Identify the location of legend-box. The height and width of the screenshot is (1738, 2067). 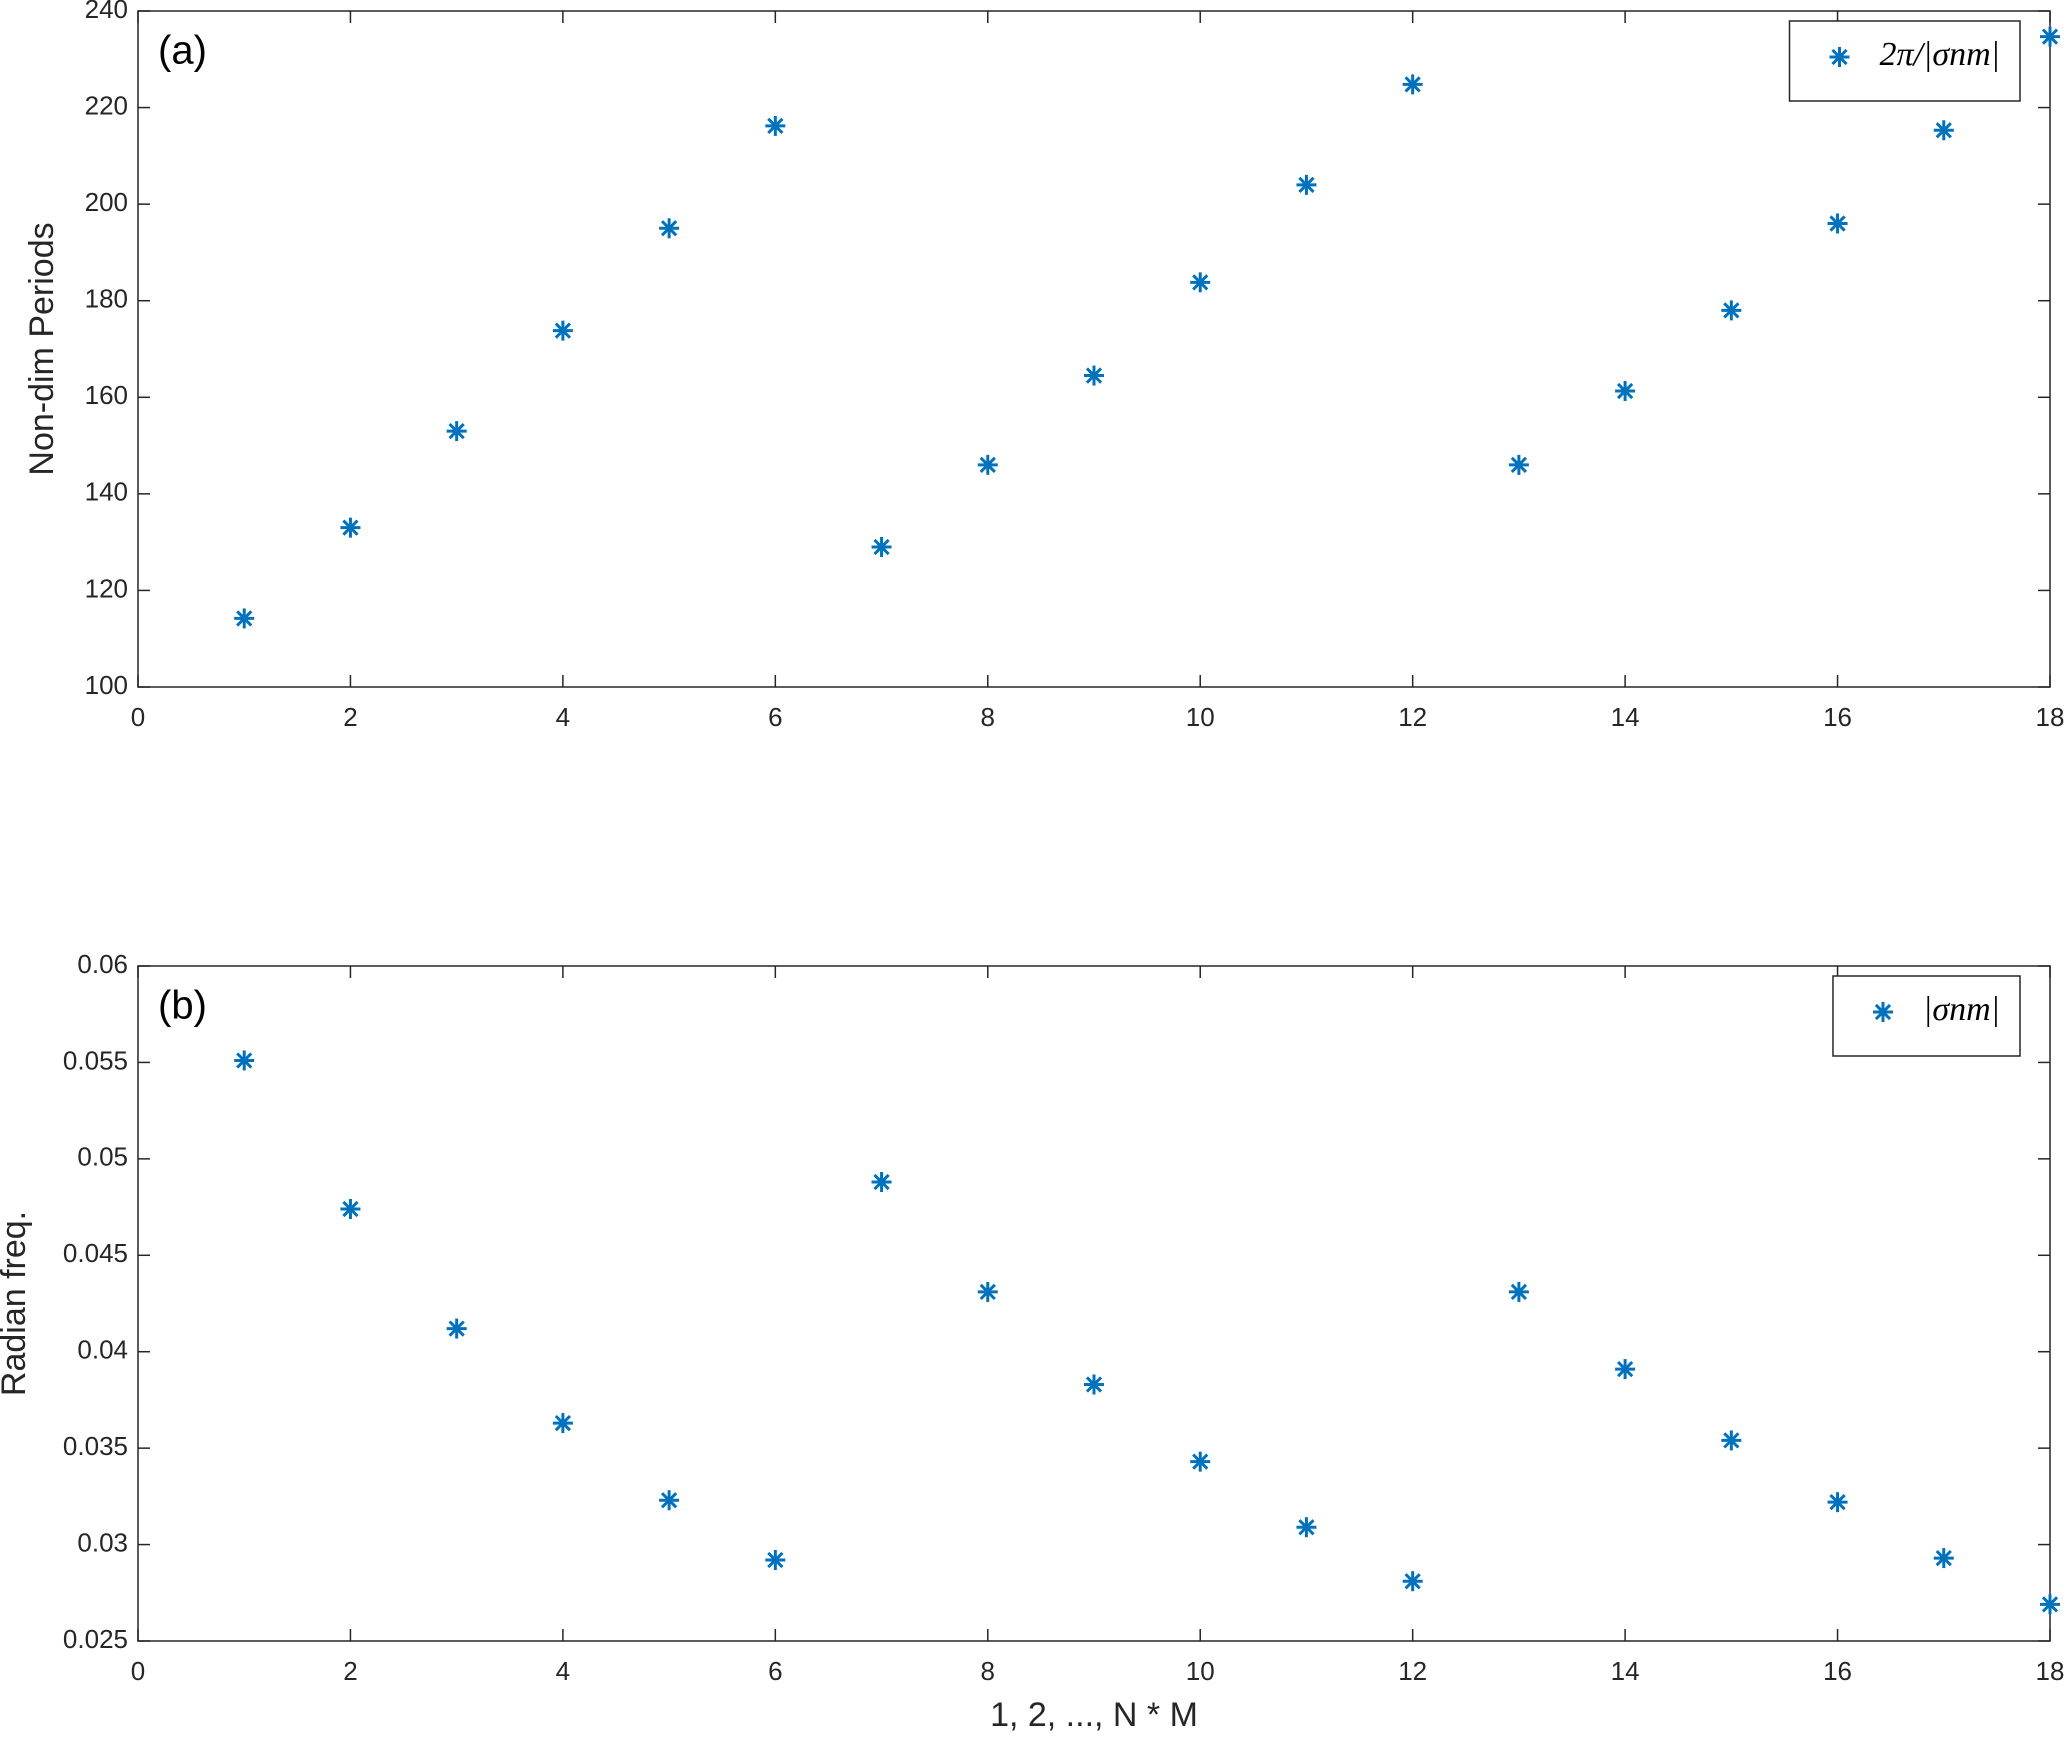
(1904, 61).